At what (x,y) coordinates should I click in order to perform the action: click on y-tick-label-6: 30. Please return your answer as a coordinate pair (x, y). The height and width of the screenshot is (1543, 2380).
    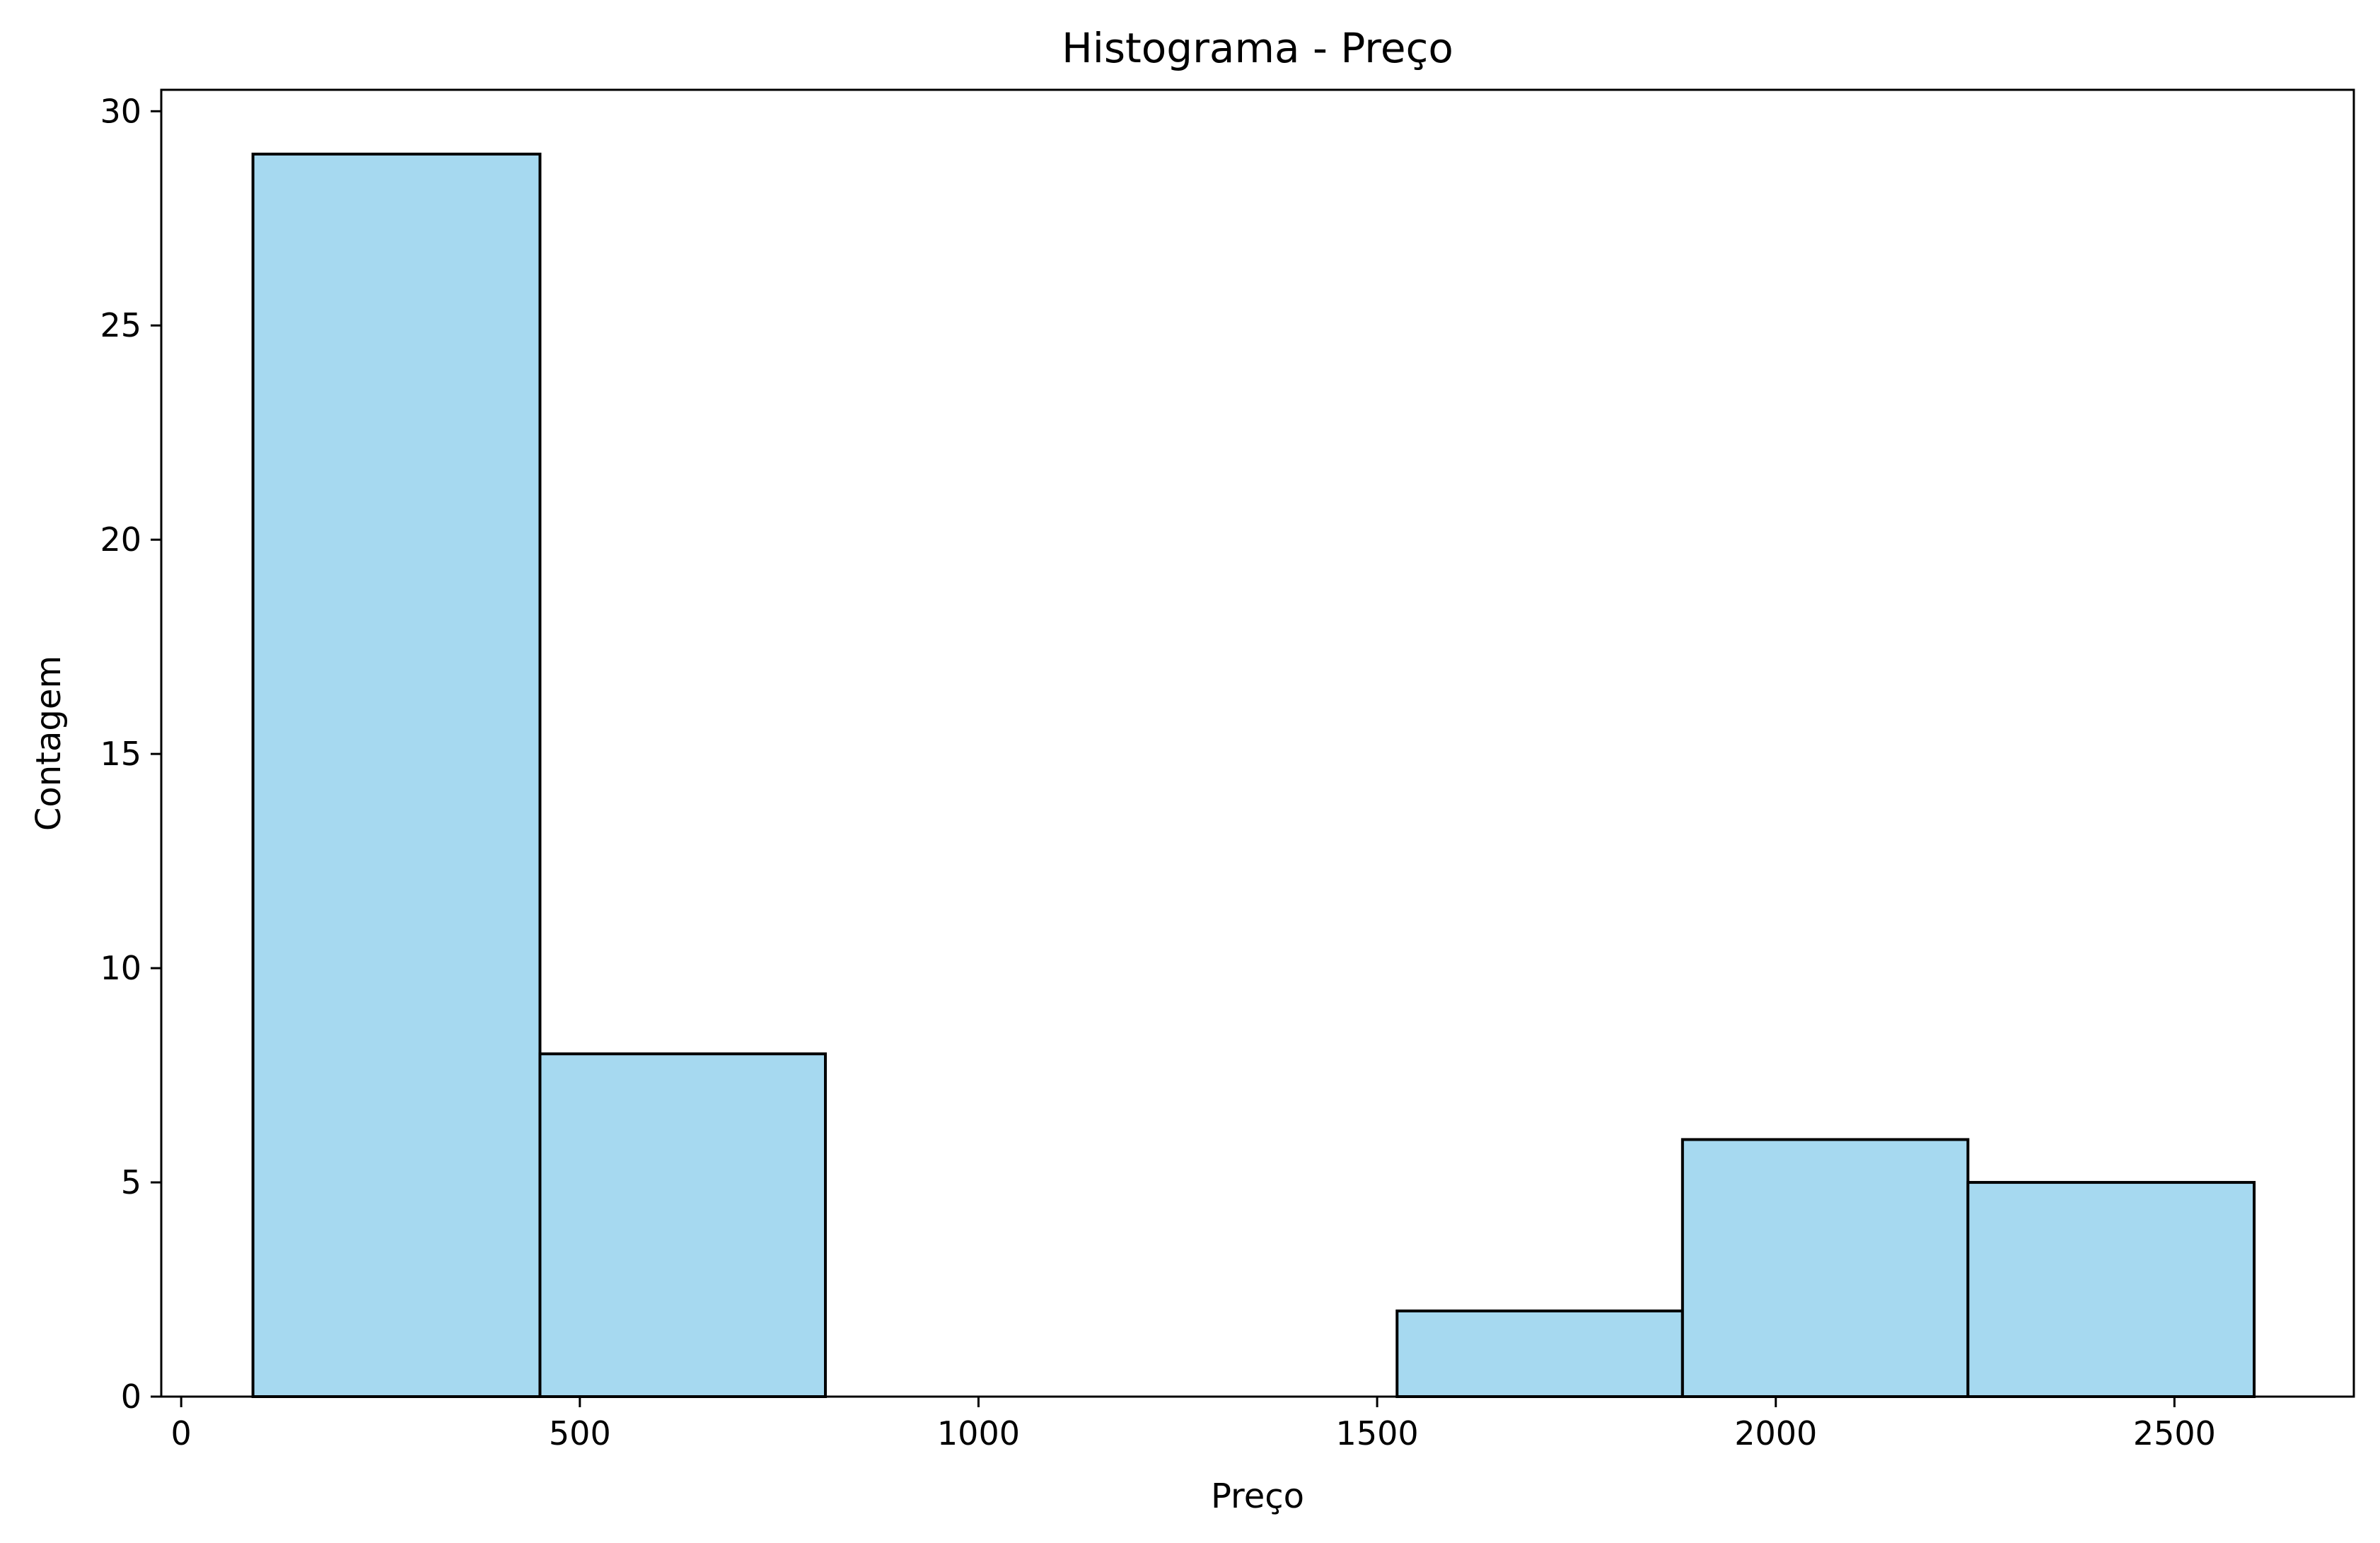
    Looking at the image, I should click on (121, 111).